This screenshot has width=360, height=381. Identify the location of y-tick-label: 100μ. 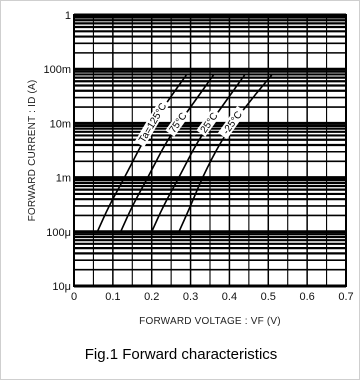
(58, 233).